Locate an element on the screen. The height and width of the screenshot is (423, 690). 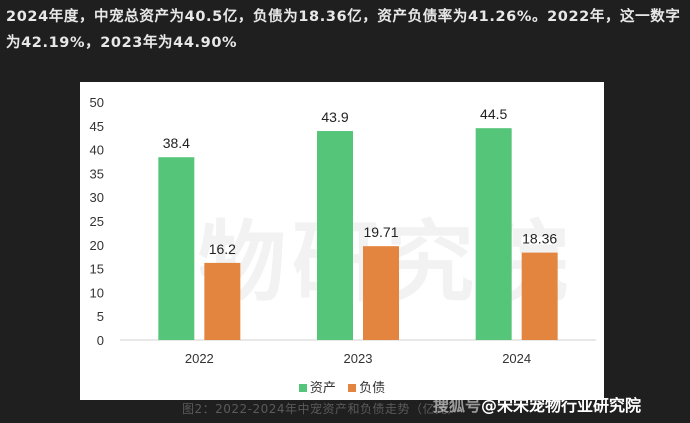
y-tick-label-50: 50 is located at coordinates (97, 102).